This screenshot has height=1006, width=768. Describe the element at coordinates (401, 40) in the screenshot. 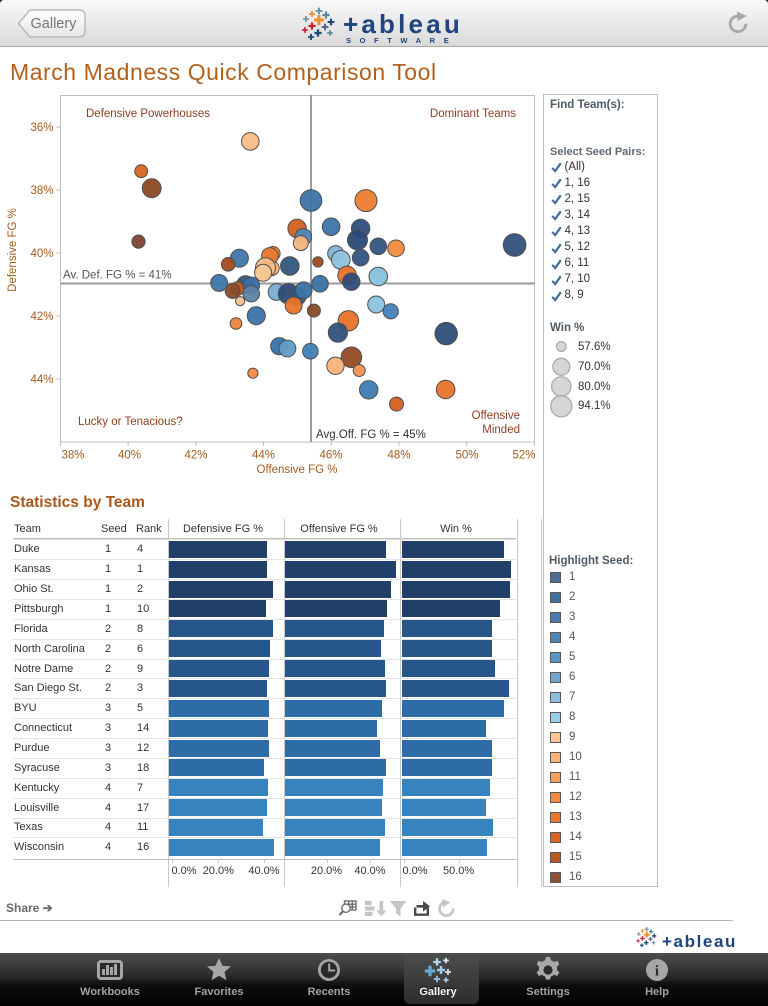

I see `svg-text: SOFTWARE` at that location.